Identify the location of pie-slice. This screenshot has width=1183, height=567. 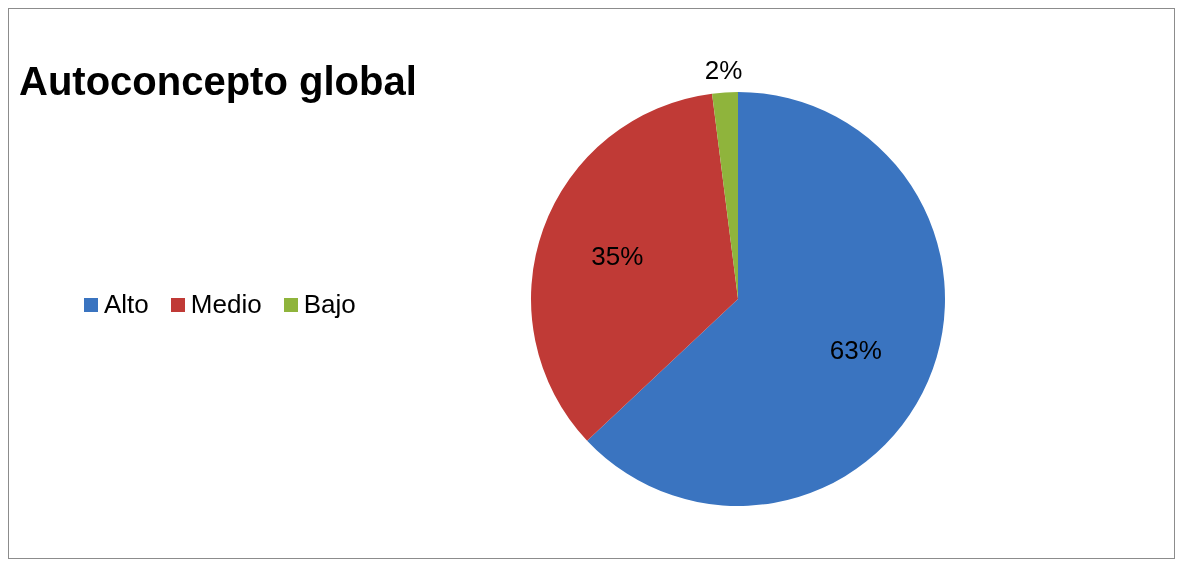
(634, 267).